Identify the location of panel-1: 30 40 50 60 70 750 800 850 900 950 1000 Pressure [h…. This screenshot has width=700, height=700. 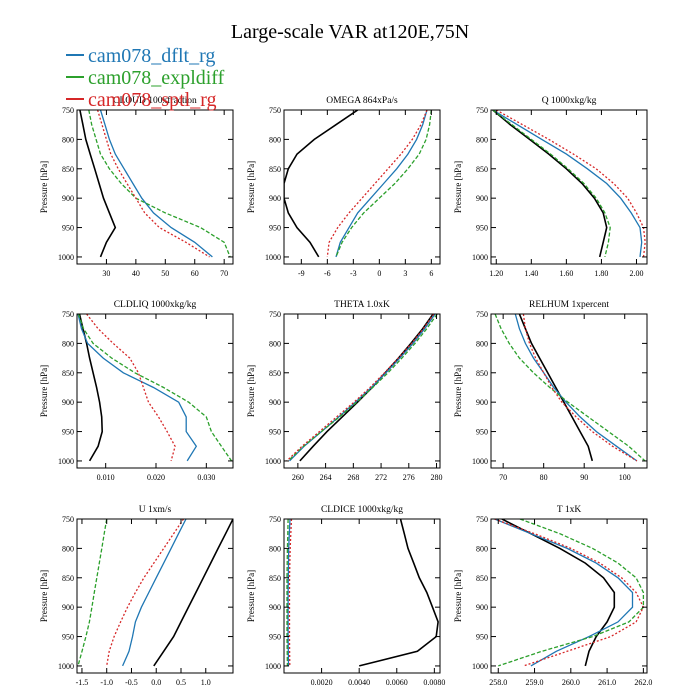
(136, 186).